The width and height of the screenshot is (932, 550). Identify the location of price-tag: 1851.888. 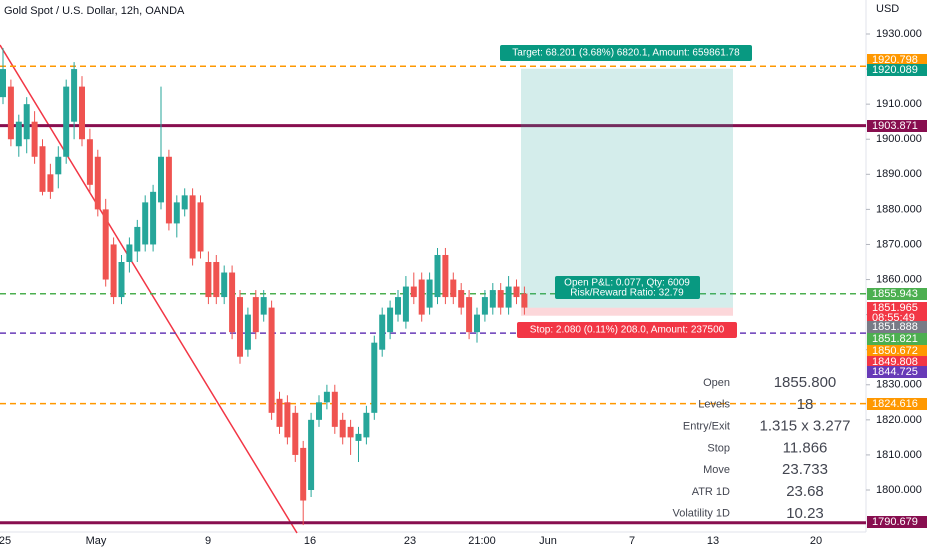
(895, 327).